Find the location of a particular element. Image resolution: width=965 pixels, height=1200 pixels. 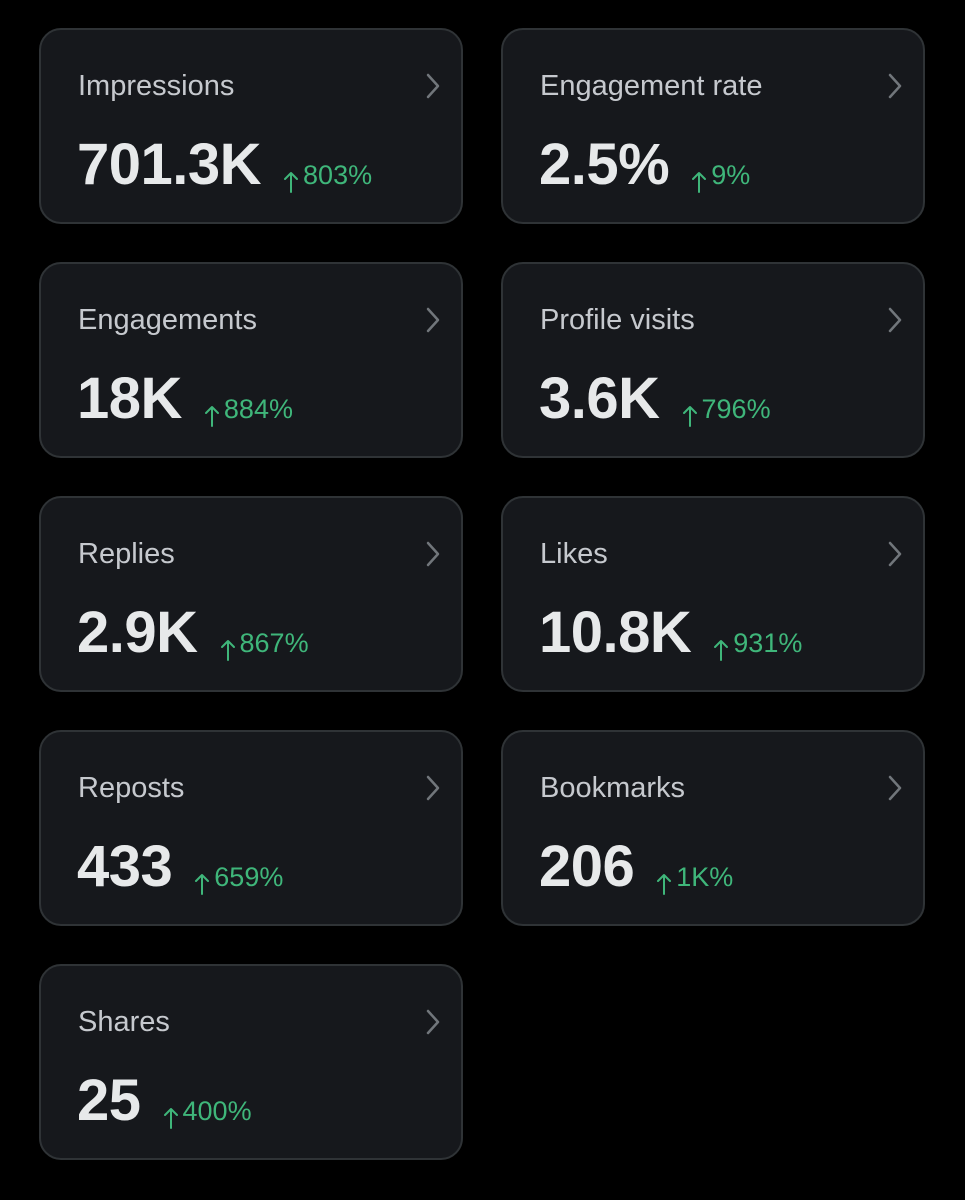

metric-label: Reposts is located at coordinates (131, 788).